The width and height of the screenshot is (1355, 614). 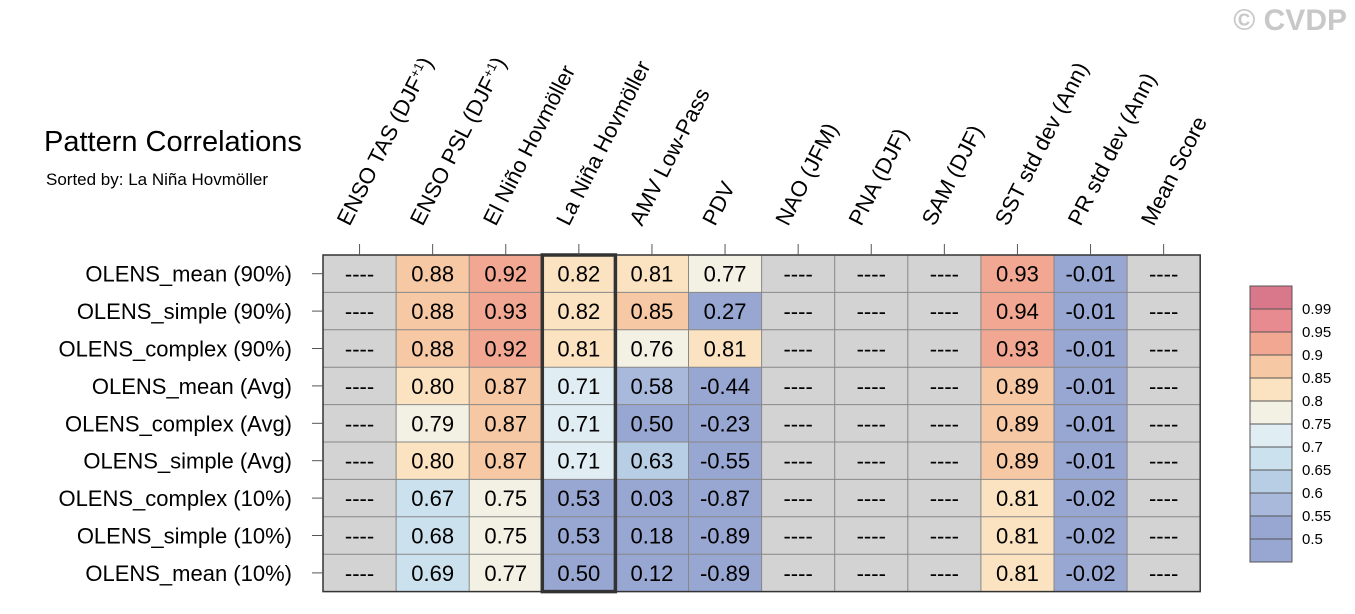 What do you see at coordinates (1174, 170) in the screenshot?
I see `column-label: Mean Score` at bounding box center [1174, 170].